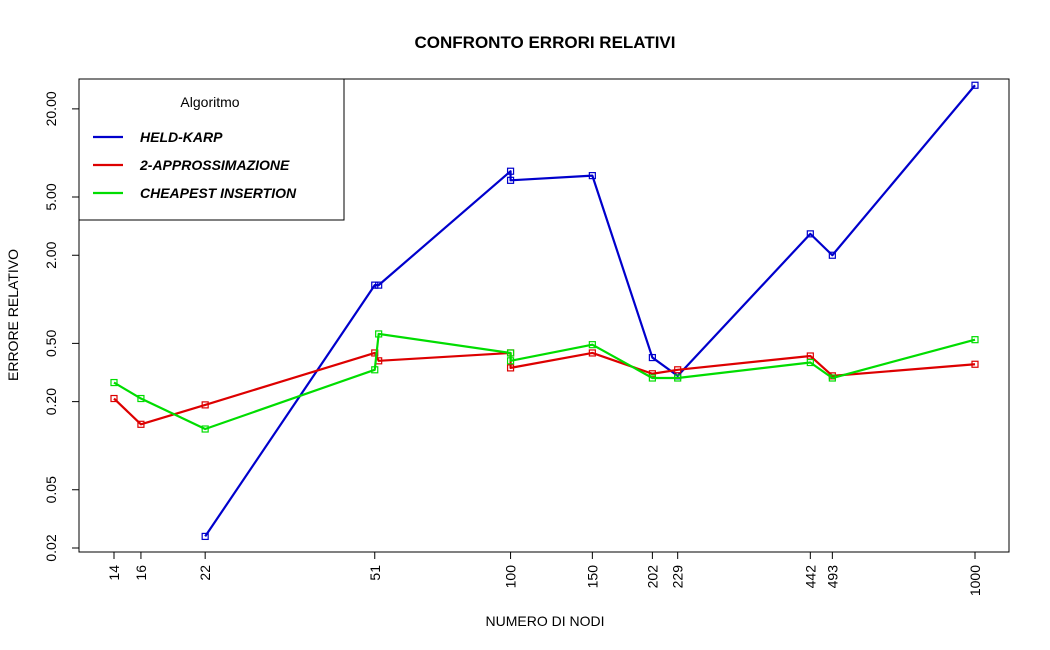 This screenshot has width=1050, height=650. What do you see at coordinates (810, 577) in the screenshot?
I see `x-tick-label: 442` at bounding box center [810, 577].